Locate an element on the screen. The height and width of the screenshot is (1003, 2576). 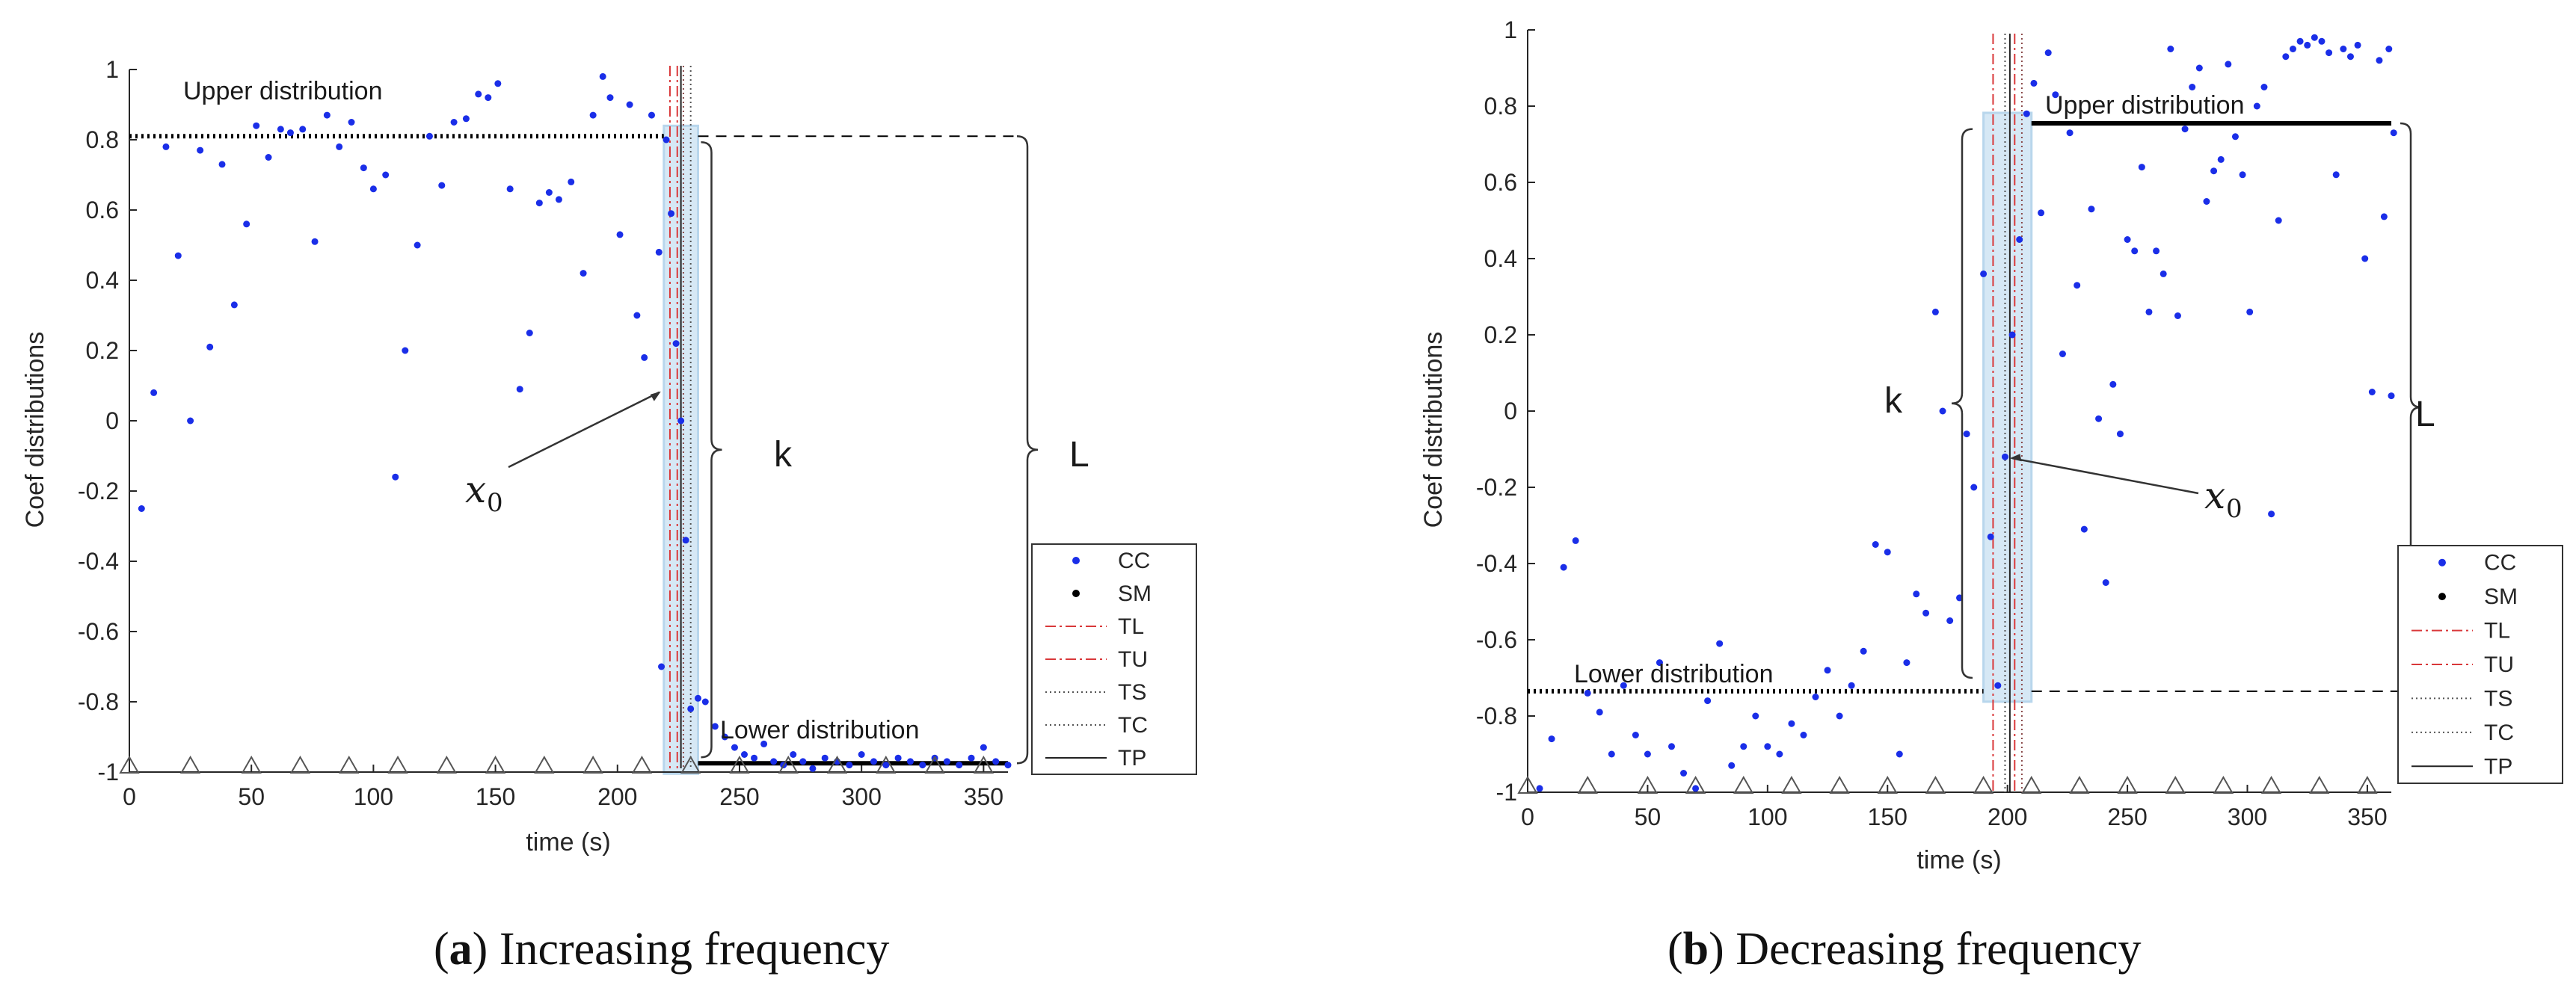
k-brace is located at coordinates (1962, 403).